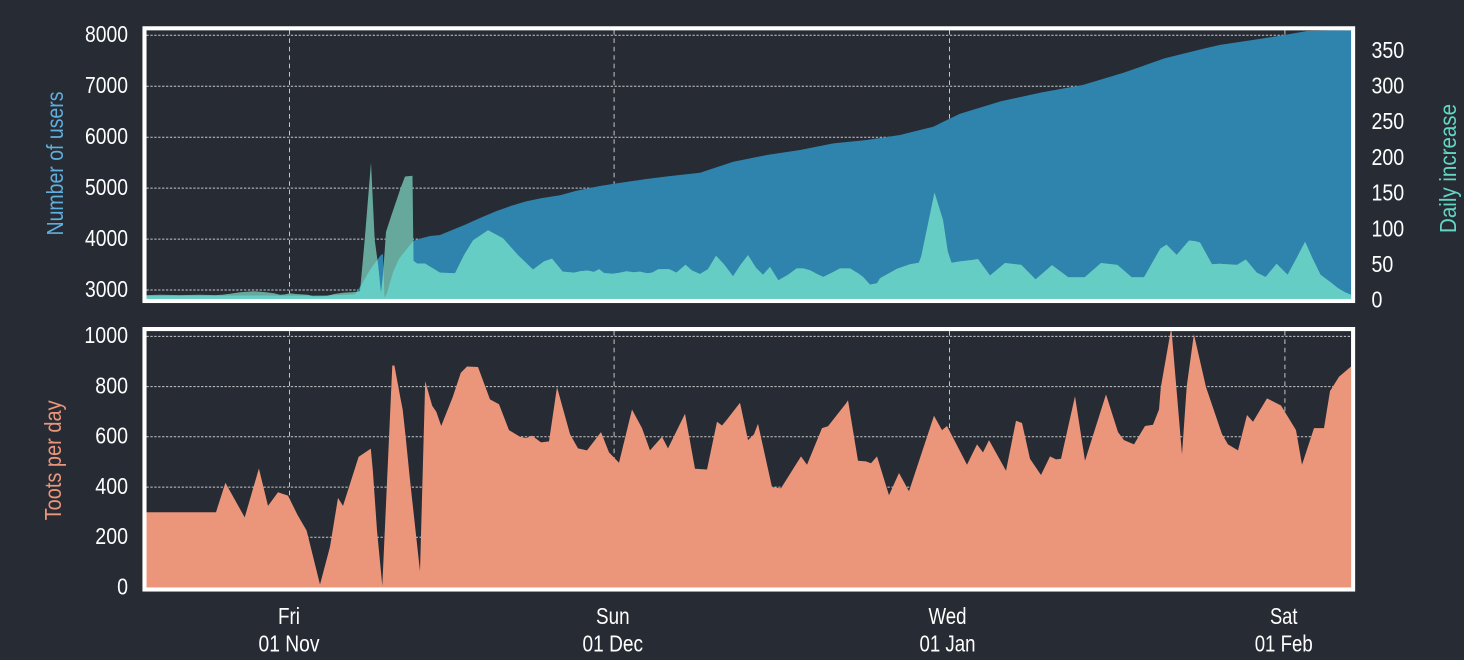 This screenshot has width=1464, height=660. I want to click on svg-text: 600, so click(111, 436).